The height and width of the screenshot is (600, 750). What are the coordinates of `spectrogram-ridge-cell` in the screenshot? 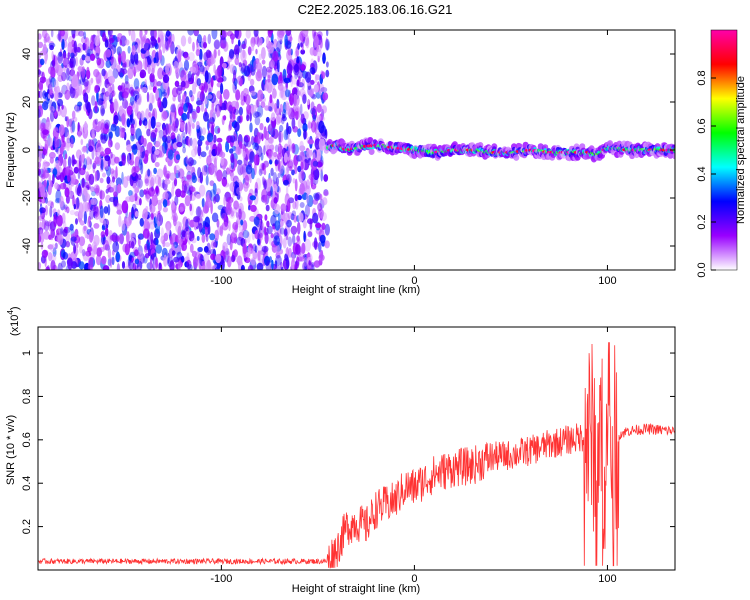 It's located at (545, 147).